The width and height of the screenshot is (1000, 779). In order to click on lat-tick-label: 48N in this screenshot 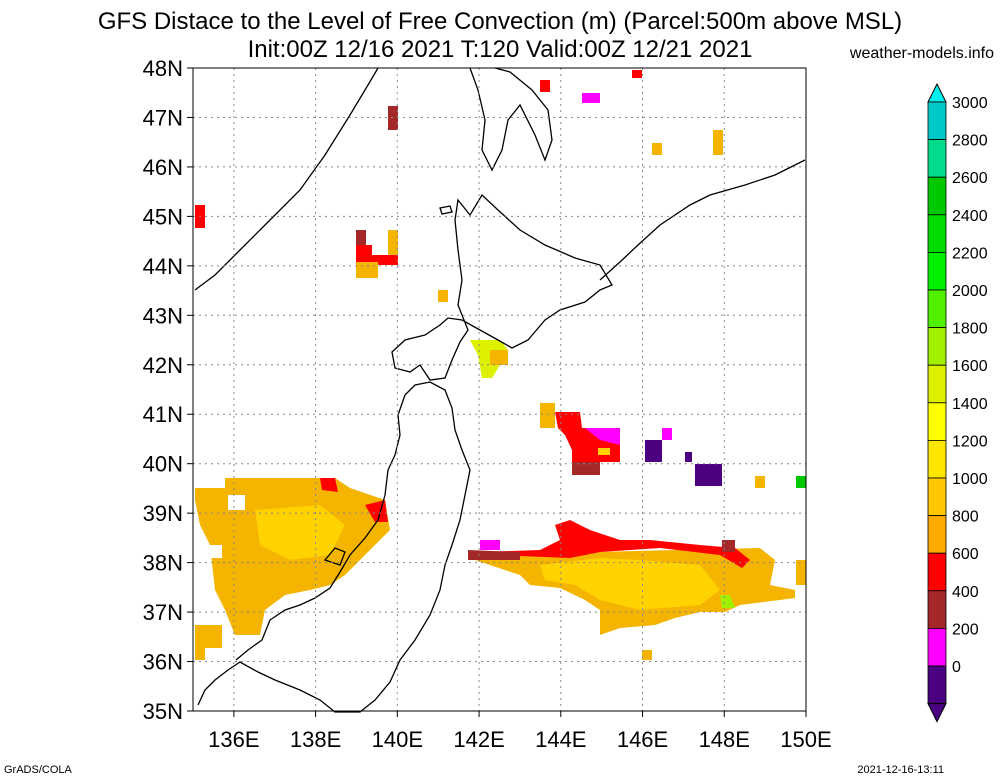, I will do `click(163, 68)`.